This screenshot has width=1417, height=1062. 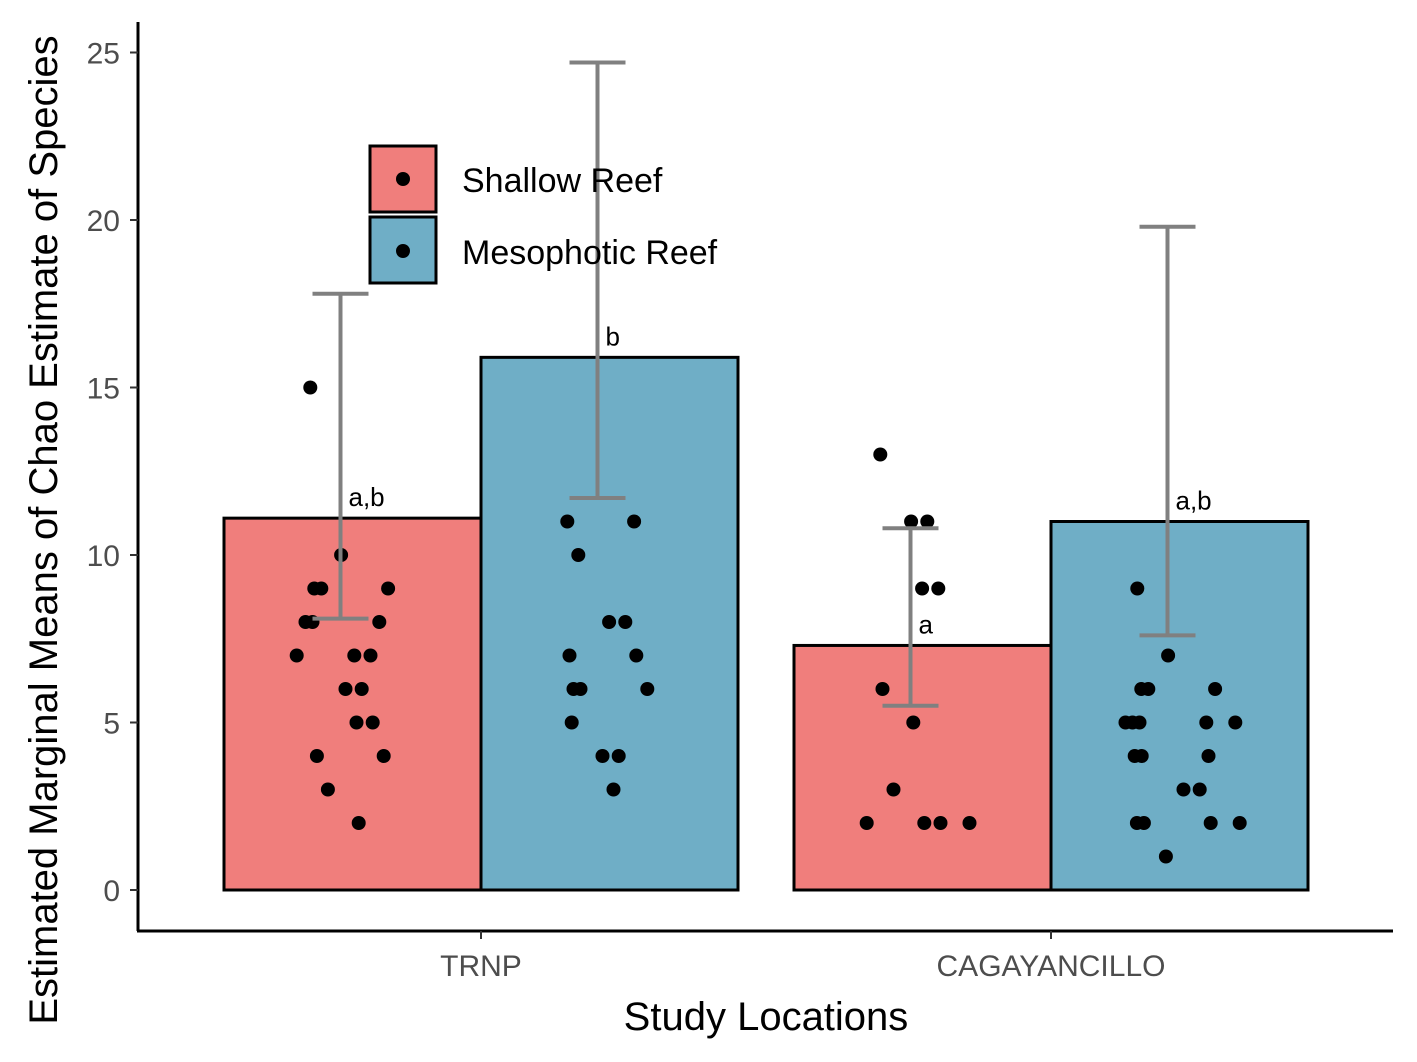 What do you see at coordinates (111, 891) in the screenshot?
I see `y-tick-label: 0` at bounding box center [111, 891].